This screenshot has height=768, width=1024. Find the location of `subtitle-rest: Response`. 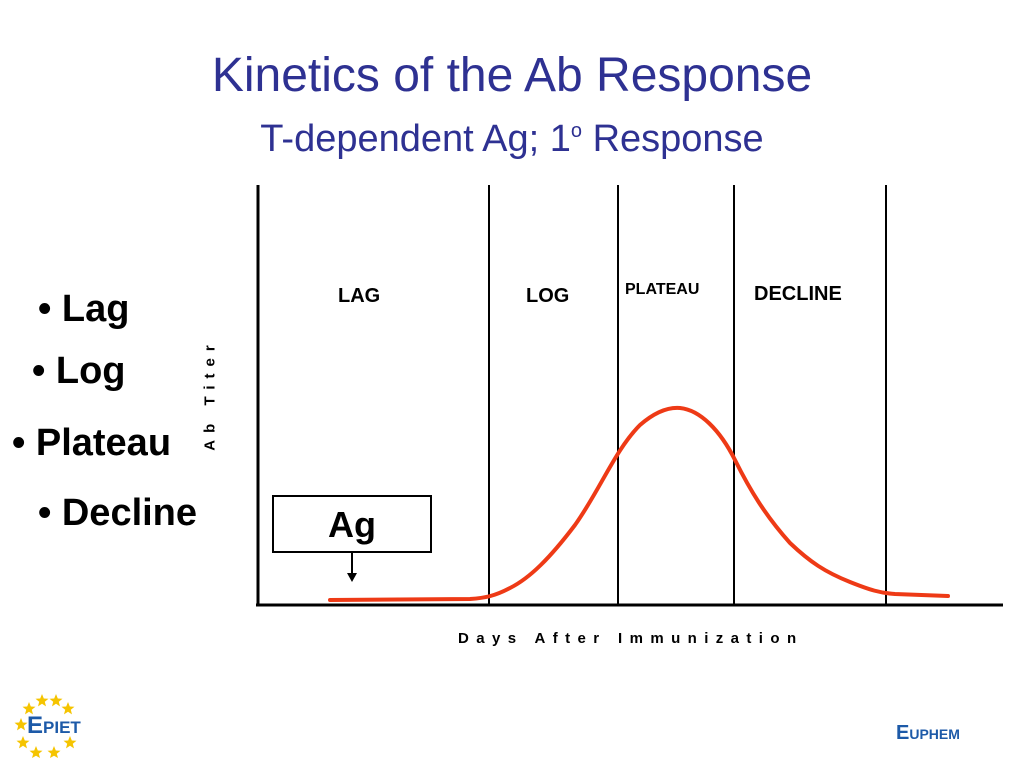

subtitle-rest: Response is located at coordinates (673, 139).